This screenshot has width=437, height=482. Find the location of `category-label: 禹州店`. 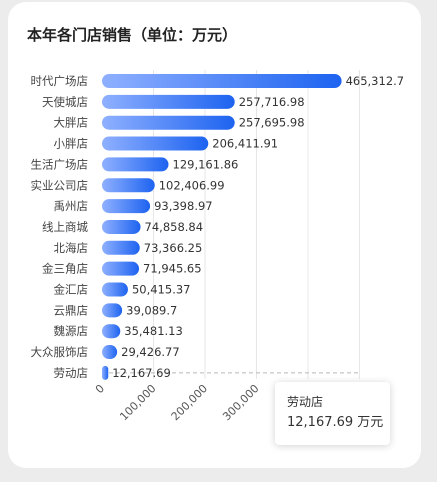

category-label: 禹州店 is located at coordinates (71, 206).